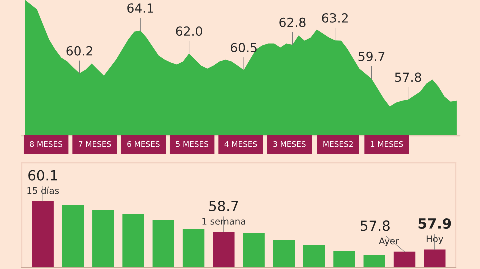 The width and height of the screenshot is (480, 269). What do you see at coordinates (224, 206) in the screenshot?
I see `data-label: 58.7` at bounding box center [224, 206].